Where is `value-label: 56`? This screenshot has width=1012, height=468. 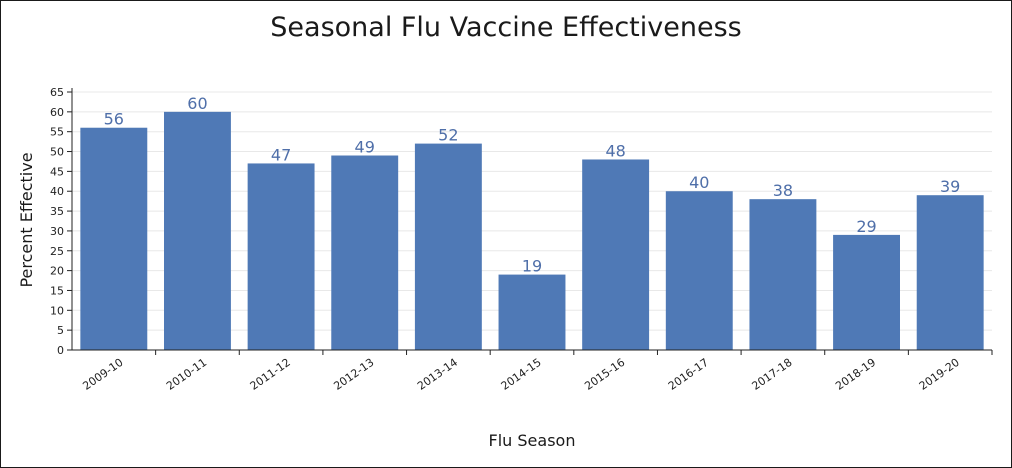 value-label: 56 is located at coordinates (114, 119).